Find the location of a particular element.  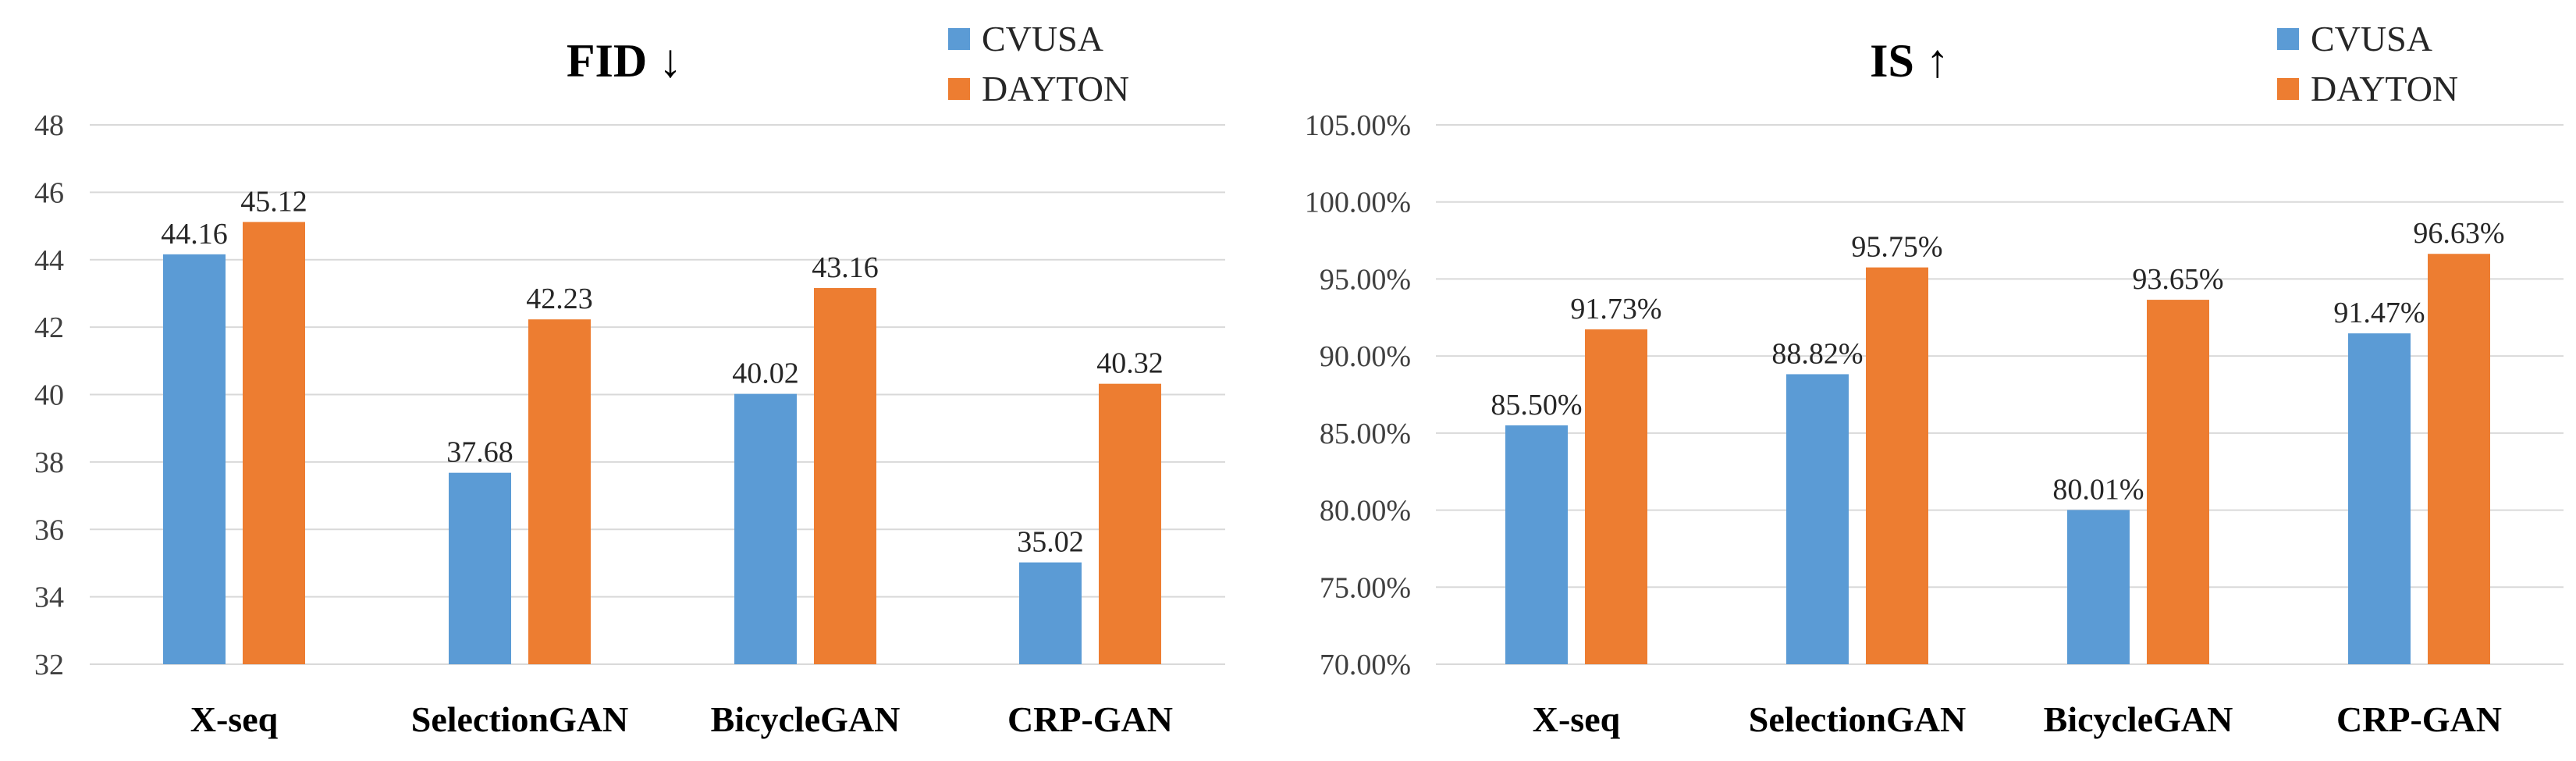

chart-title: FID ↓ is located at coordinates (624, 61).